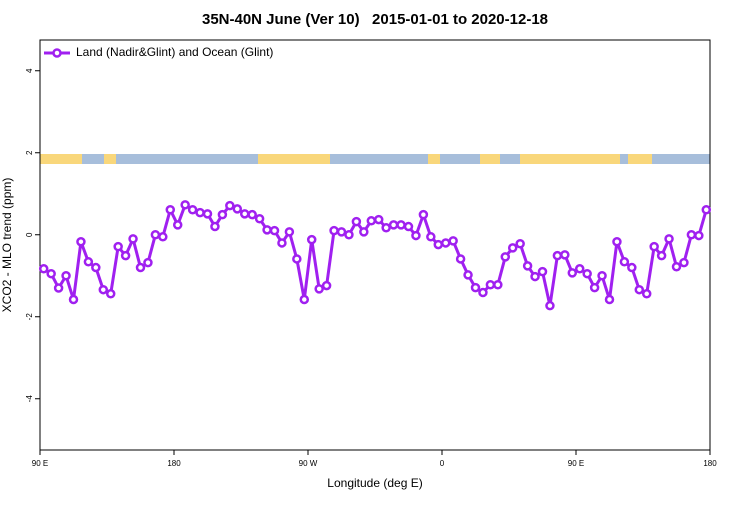 Image resolution: width=750 pixels, height=505 pixels. Describe the element at coordinates (29, 317) in the screenshot. I see `y-tick-label: -2` at that location.